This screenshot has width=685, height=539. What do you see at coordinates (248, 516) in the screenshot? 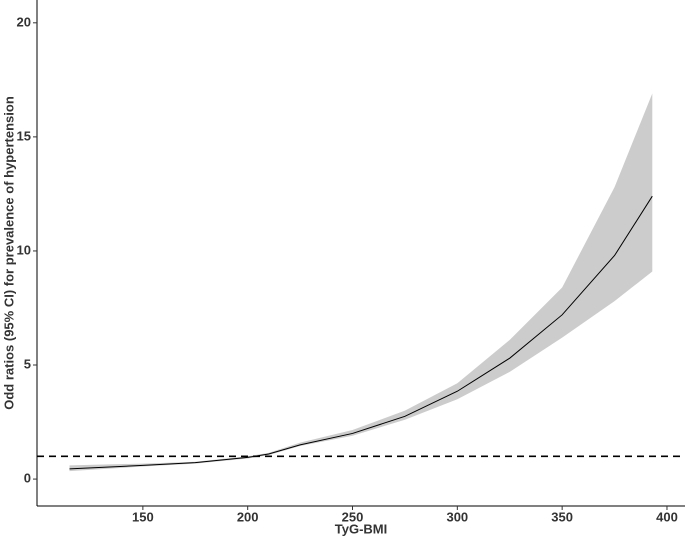
I see `x-tick-label: 200` at bounding box center [248, 516].